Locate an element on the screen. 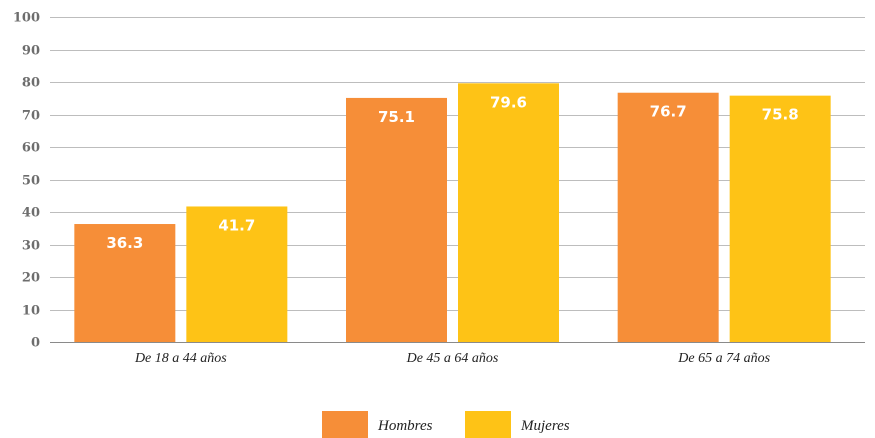  y-tick-label: 90 is located at coordinates (31, 51).